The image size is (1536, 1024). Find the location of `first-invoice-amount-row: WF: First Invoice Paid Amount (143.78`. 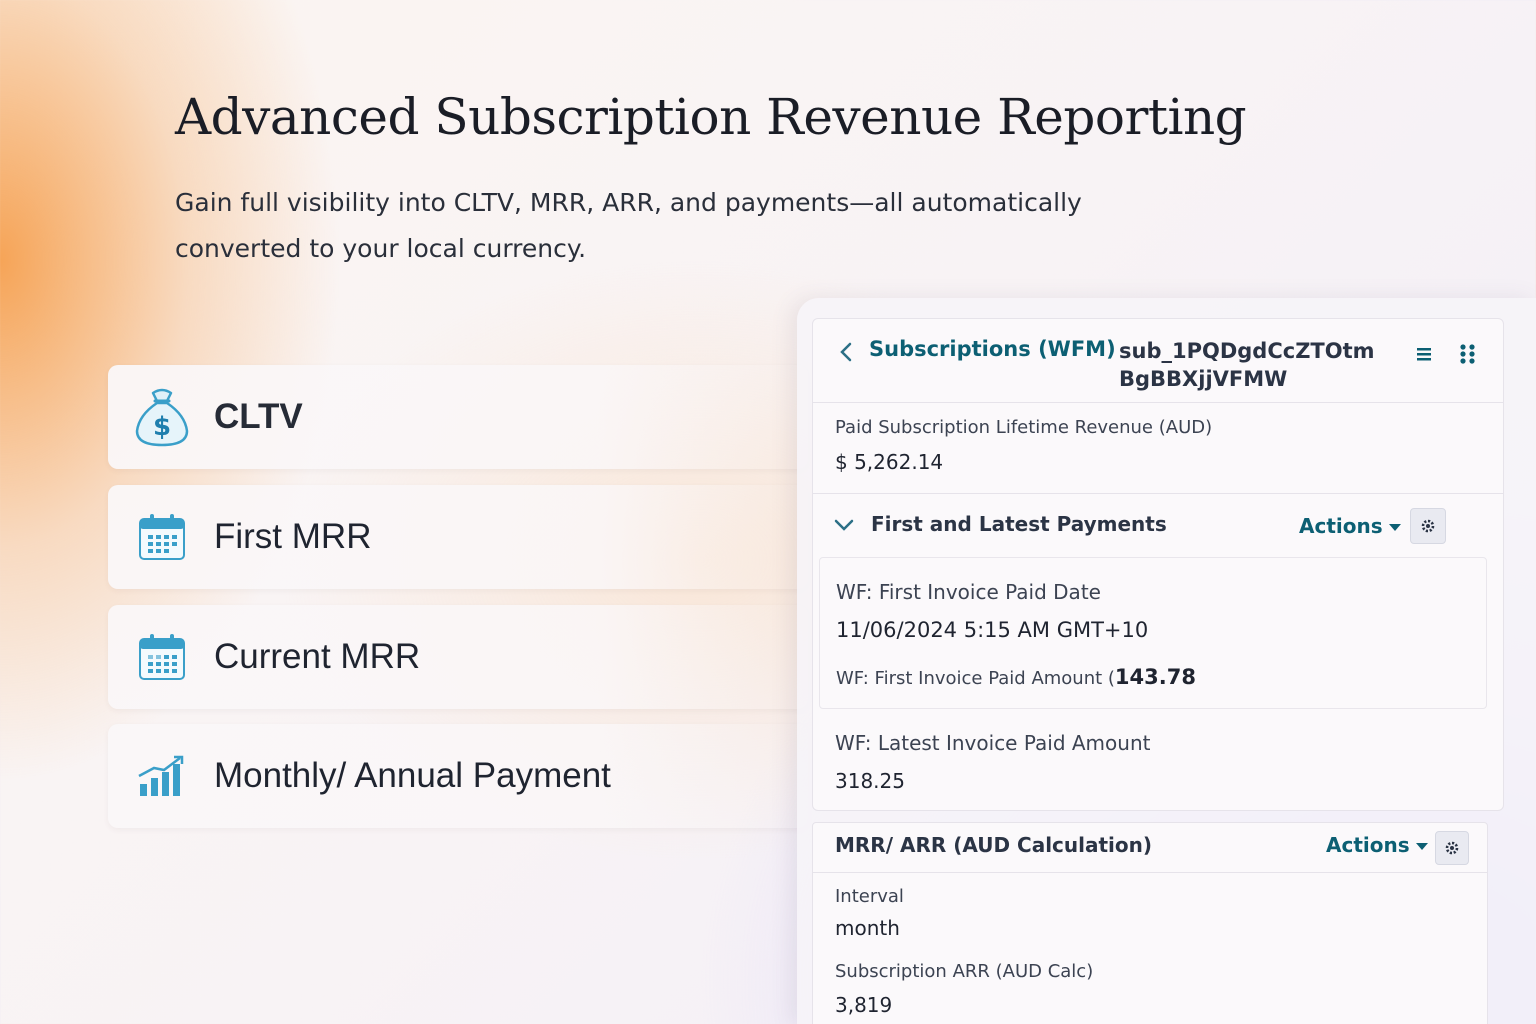

first-invoice-amount-row: WF: First Invoice Paid Amount (143.78 is located at coordinates (1016, 677).